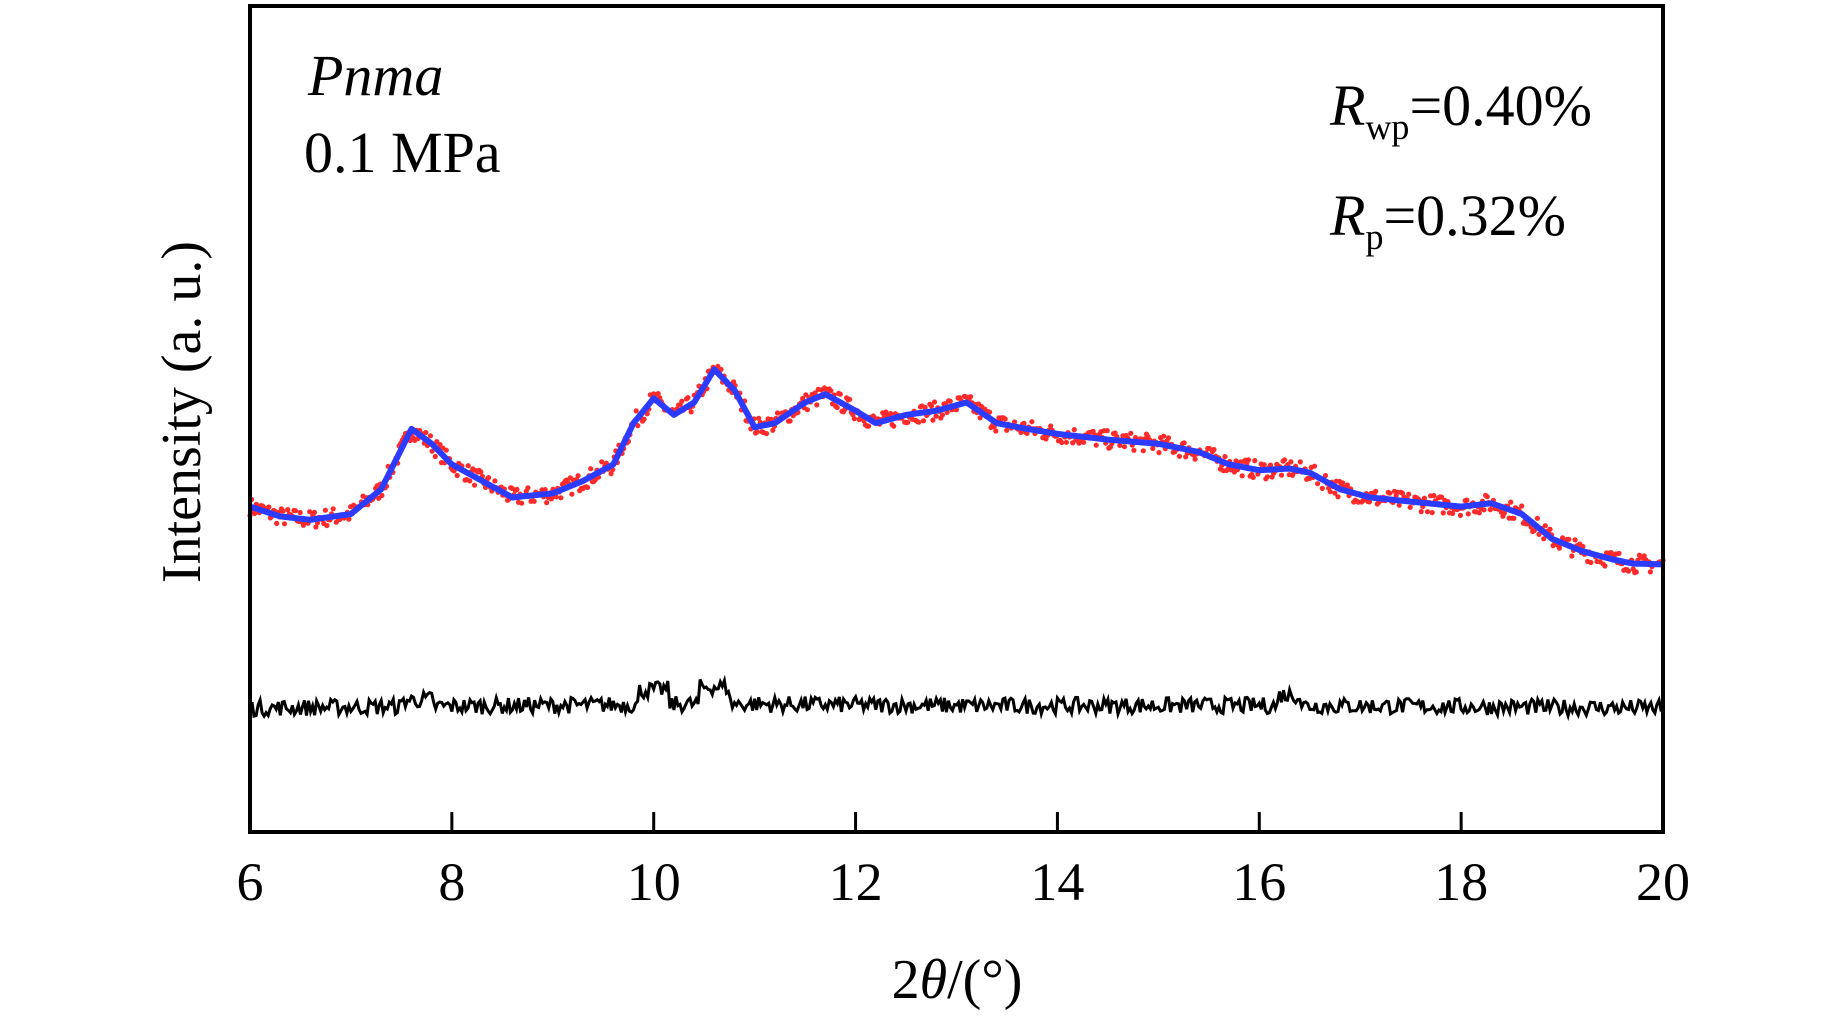 The width and height of the screenshot is (1843, 1025). Describe the element at coordinates (1374, 237) in the screenshot. I see `rp-subscript: p` at that location.